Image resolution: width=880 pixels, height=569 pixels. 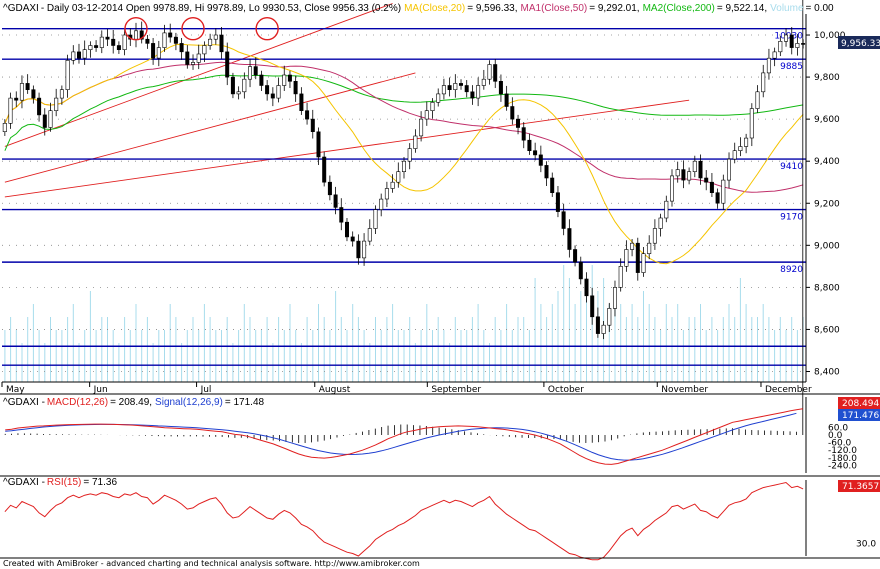 I want to click on price-tick-label: 10,000, so click(x=830, y=36).